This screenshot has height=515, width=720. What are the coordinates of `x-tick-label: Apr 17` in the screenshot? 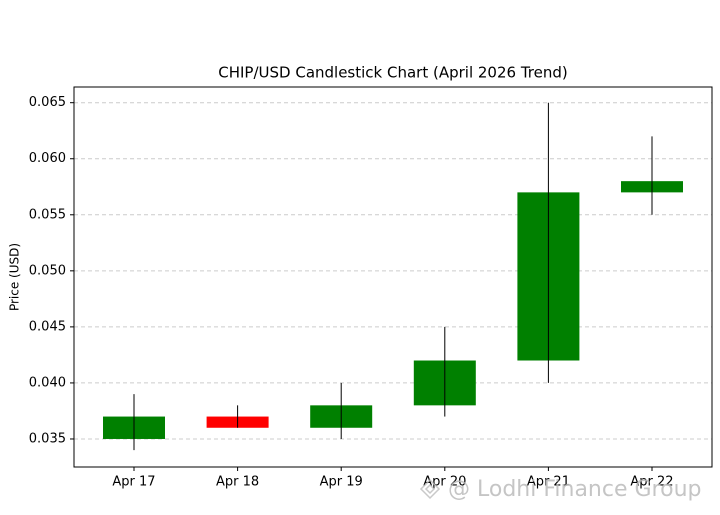 It's located at (133, 482).